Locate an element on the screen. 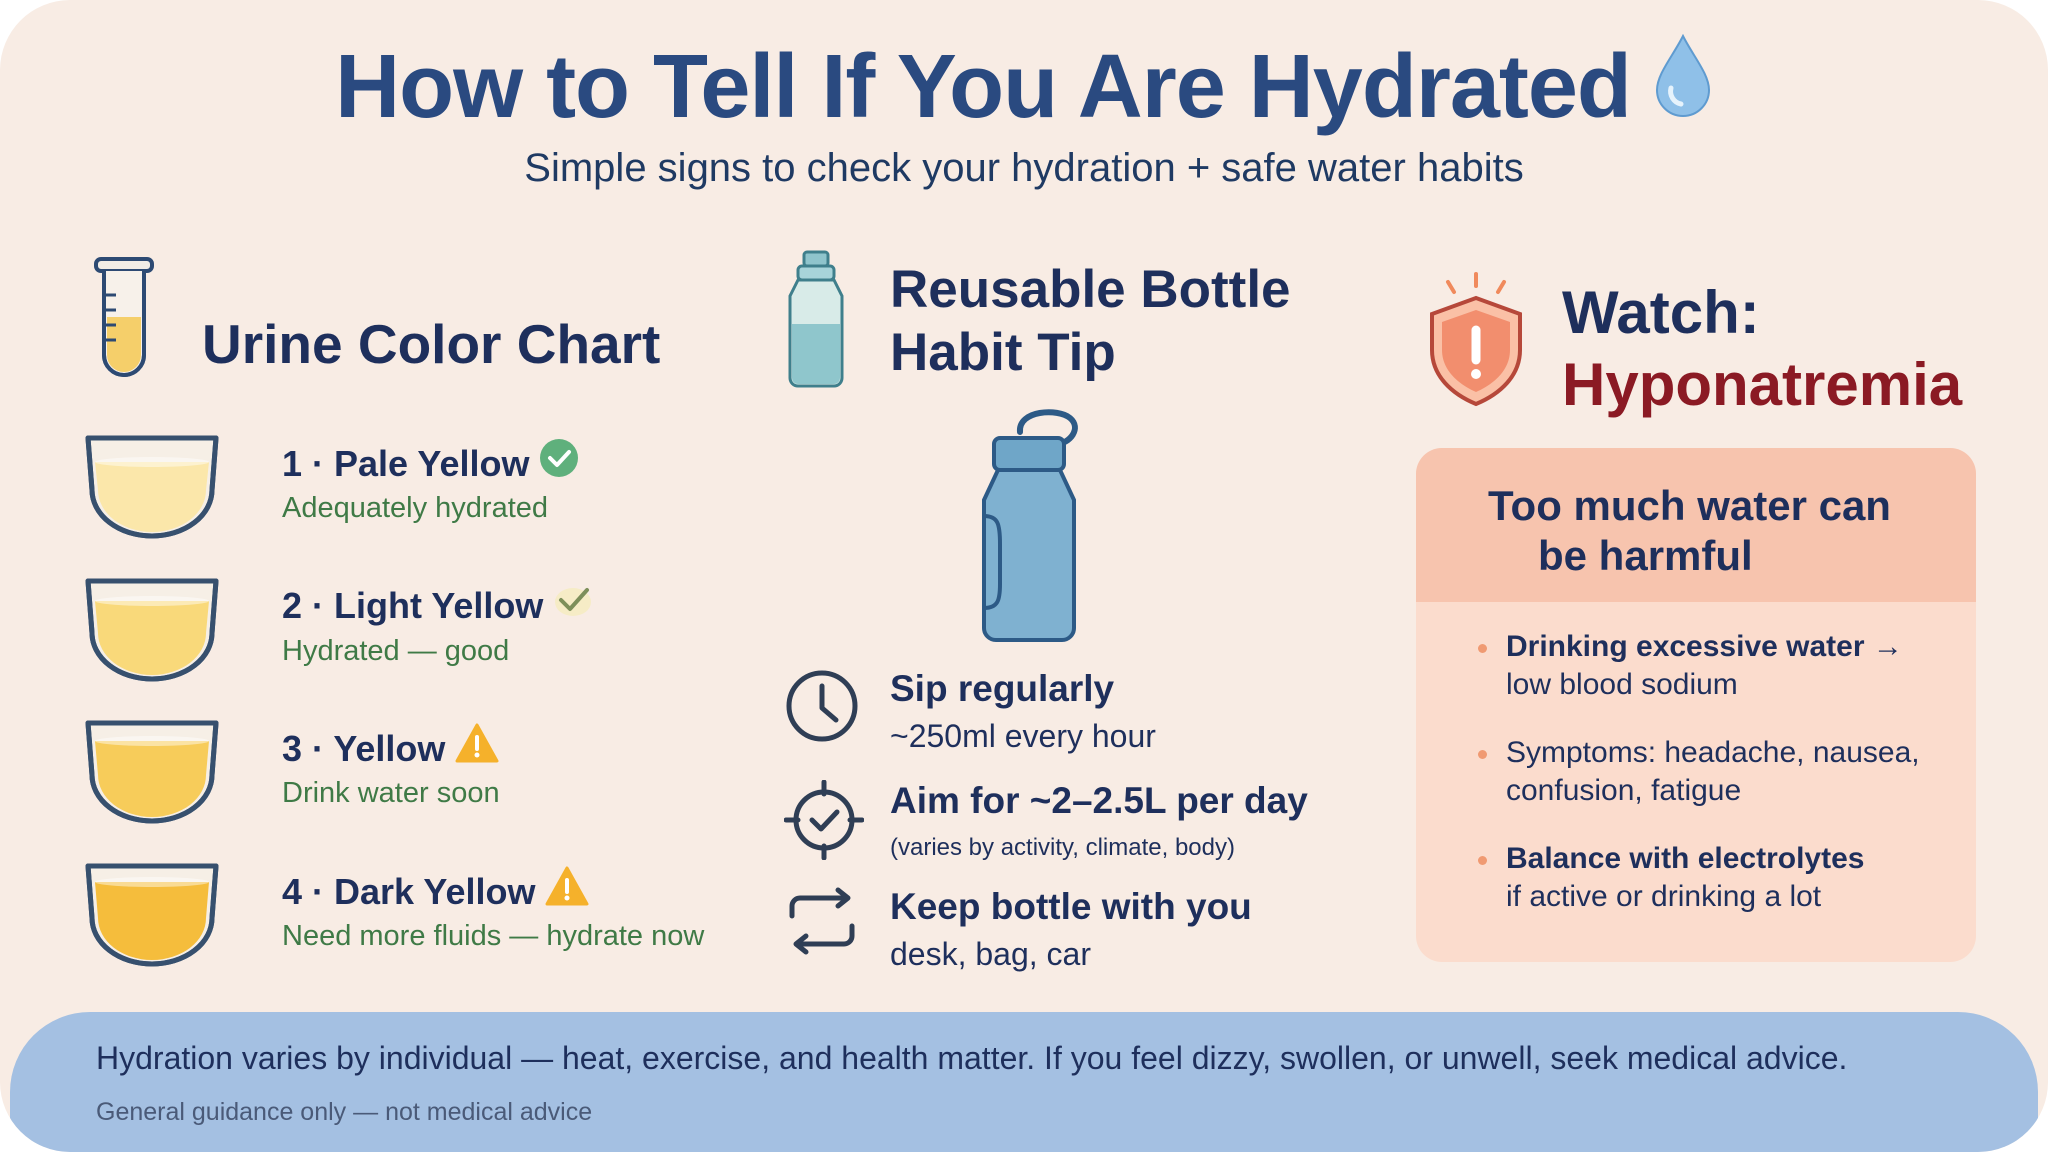  urine-color-label: 3 · Yellow is located at coordinates (390, 749).